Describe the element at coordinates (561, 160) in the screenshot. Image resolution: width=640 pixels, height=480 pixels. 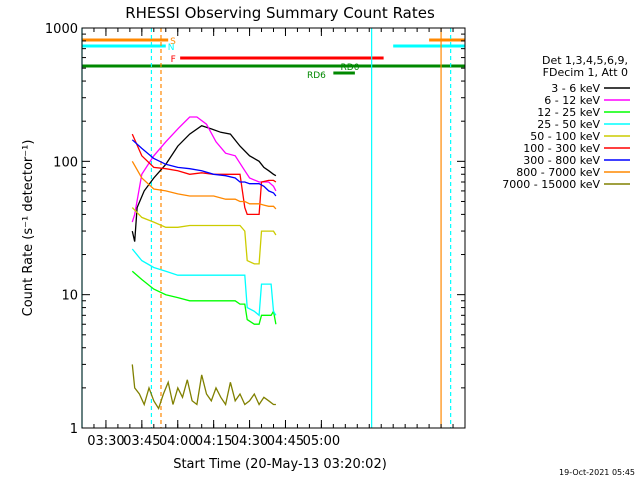
I see `legend-label: 300 - 800 keV` at that location.